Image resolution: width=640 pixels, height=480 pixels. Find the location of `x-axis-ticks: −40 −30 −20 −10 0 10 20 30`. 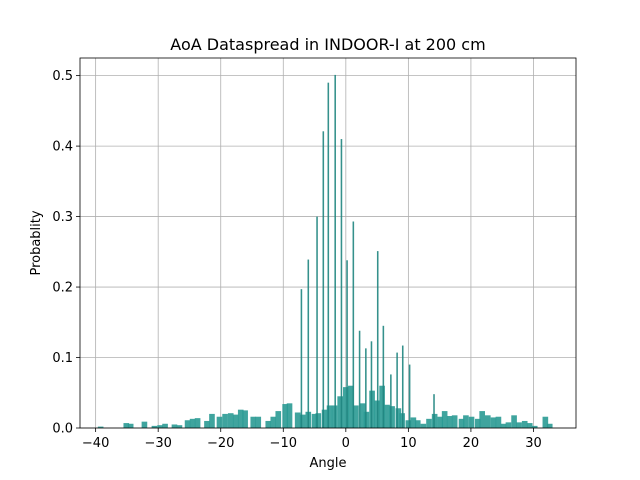

x-axis-ticks: −40 −30 −20 −10 0 10 20 30 is located at coordinates (312, 439).